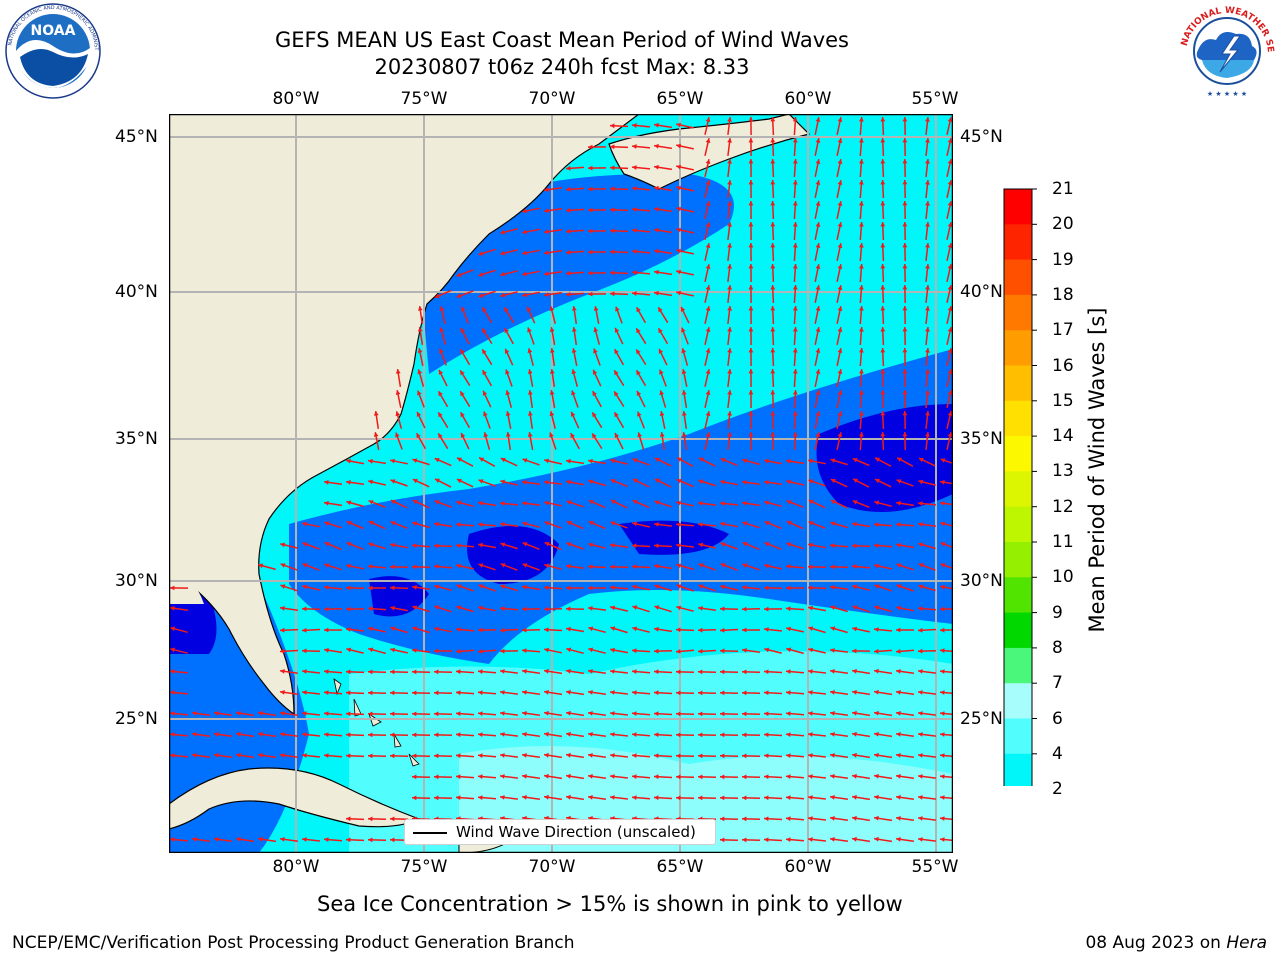  What do you see at coordinates (1176, 943) in the screenshot?
I see `credit-right: 08 Aug 2023 on Hera` at bounding box center [1176, 943].